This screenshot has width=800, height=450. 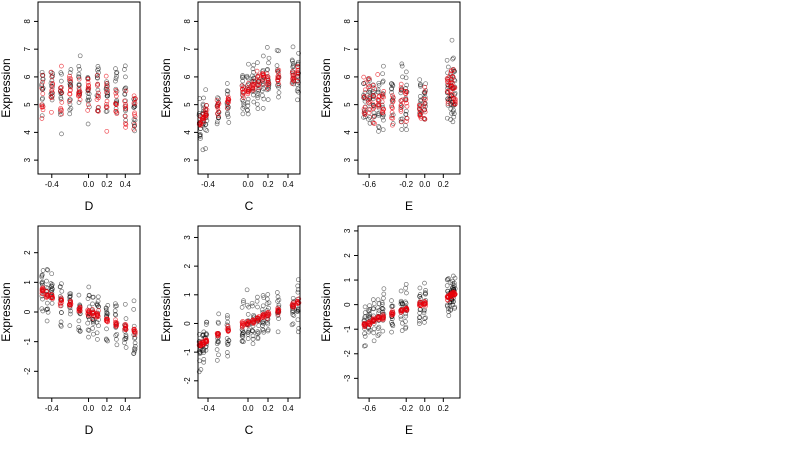 What do you see at coordinates (406, 408) in the screenshot?
I see `x-tick-label: -0.2` at bounding box center [406, 408].